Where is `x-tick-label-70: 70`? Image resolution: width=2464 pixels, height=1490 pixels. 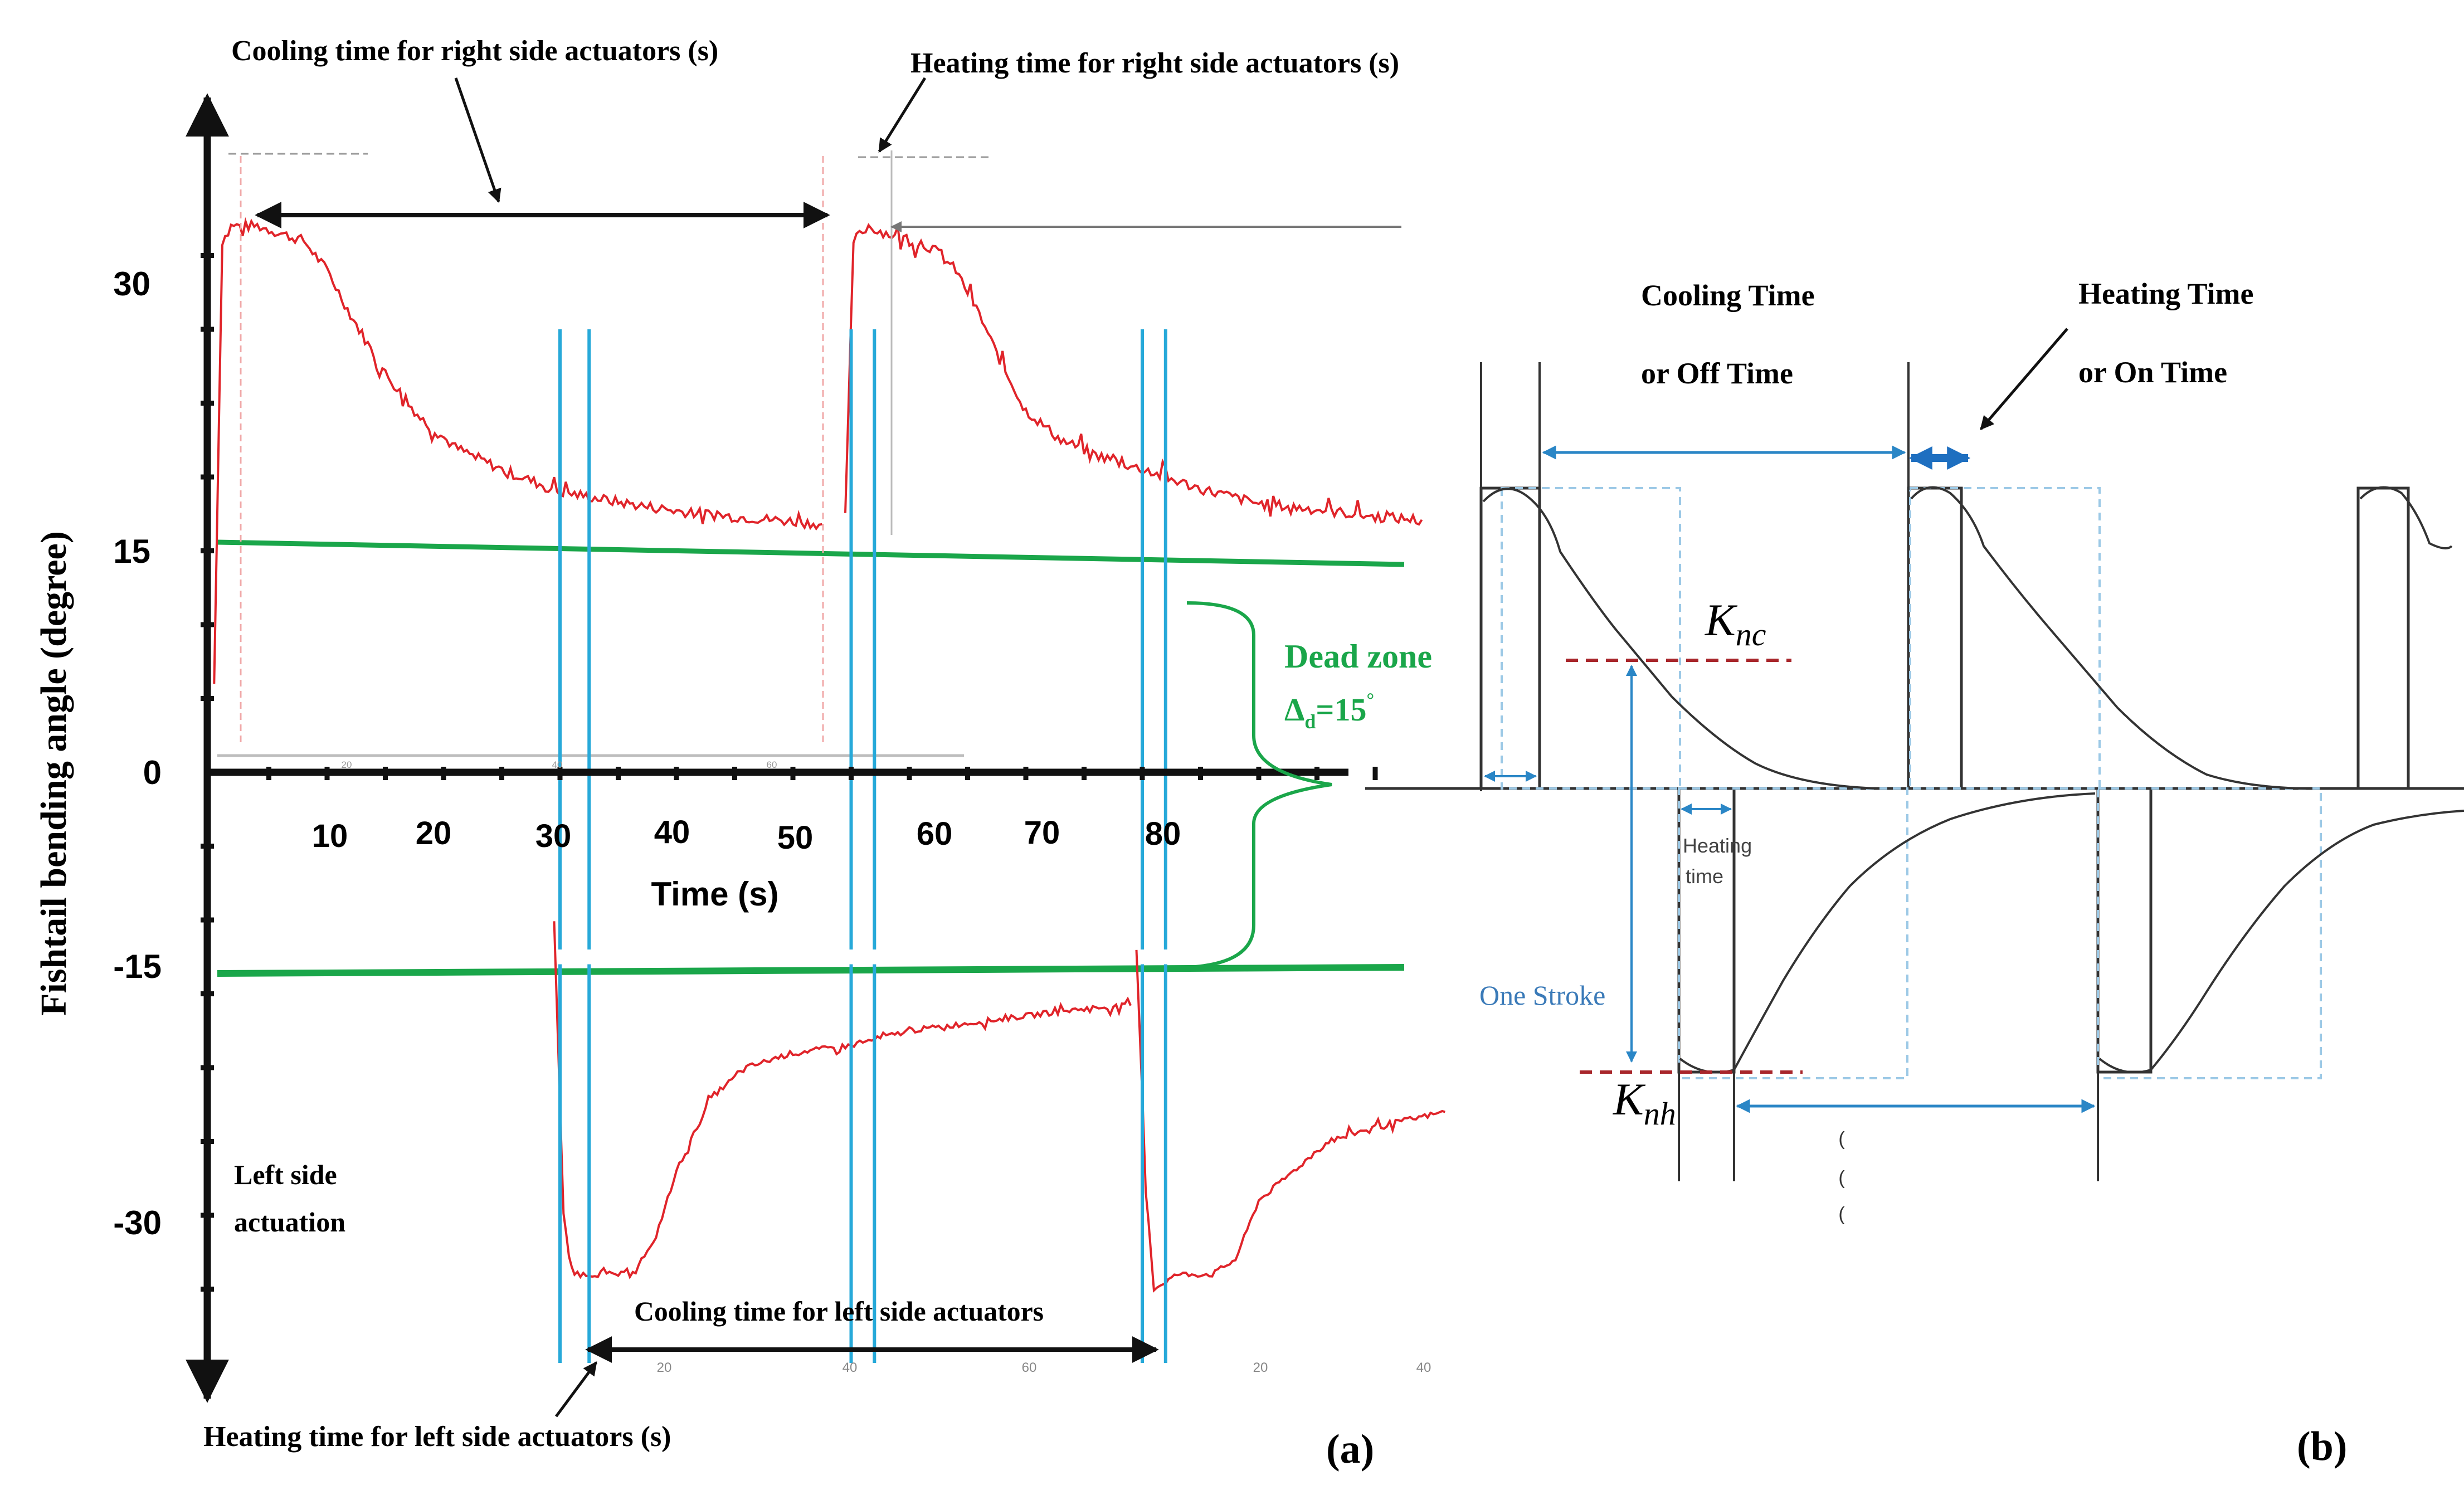
x-tick-label-70: 70 is located at coordinates (1042, 833).